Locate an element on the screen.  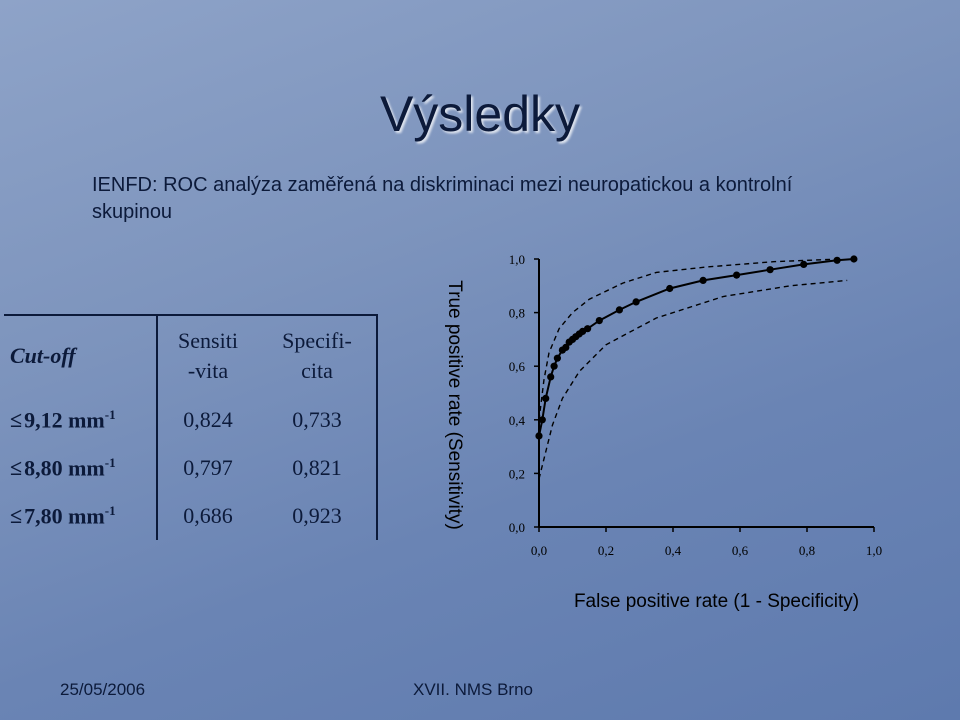
slide-title: Výsledky is located at coordinates (480, 114).